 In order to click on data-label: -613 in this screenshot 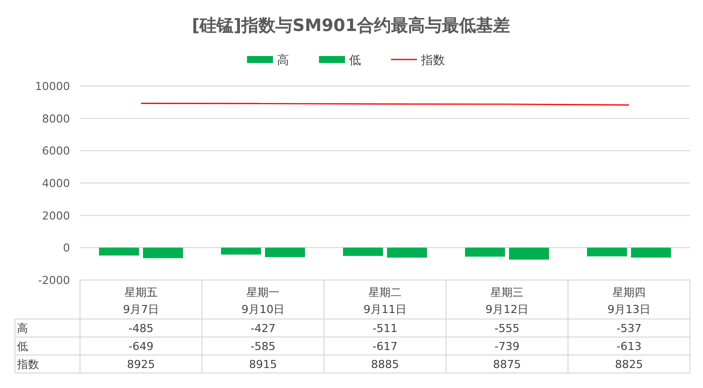, I will do `click(629, 346)`.